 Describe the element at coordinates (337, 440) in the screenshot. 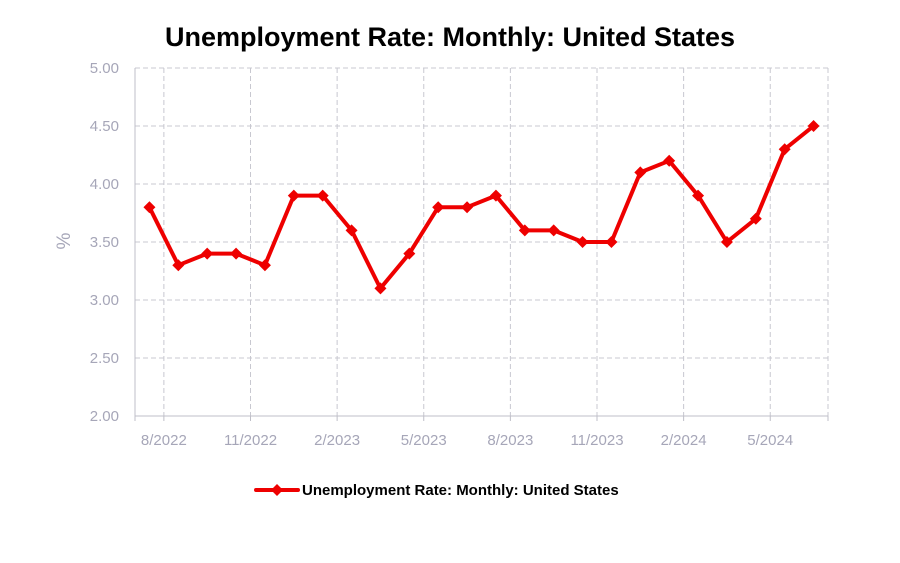

I see `x-tick-label: 2/2023` at that location.